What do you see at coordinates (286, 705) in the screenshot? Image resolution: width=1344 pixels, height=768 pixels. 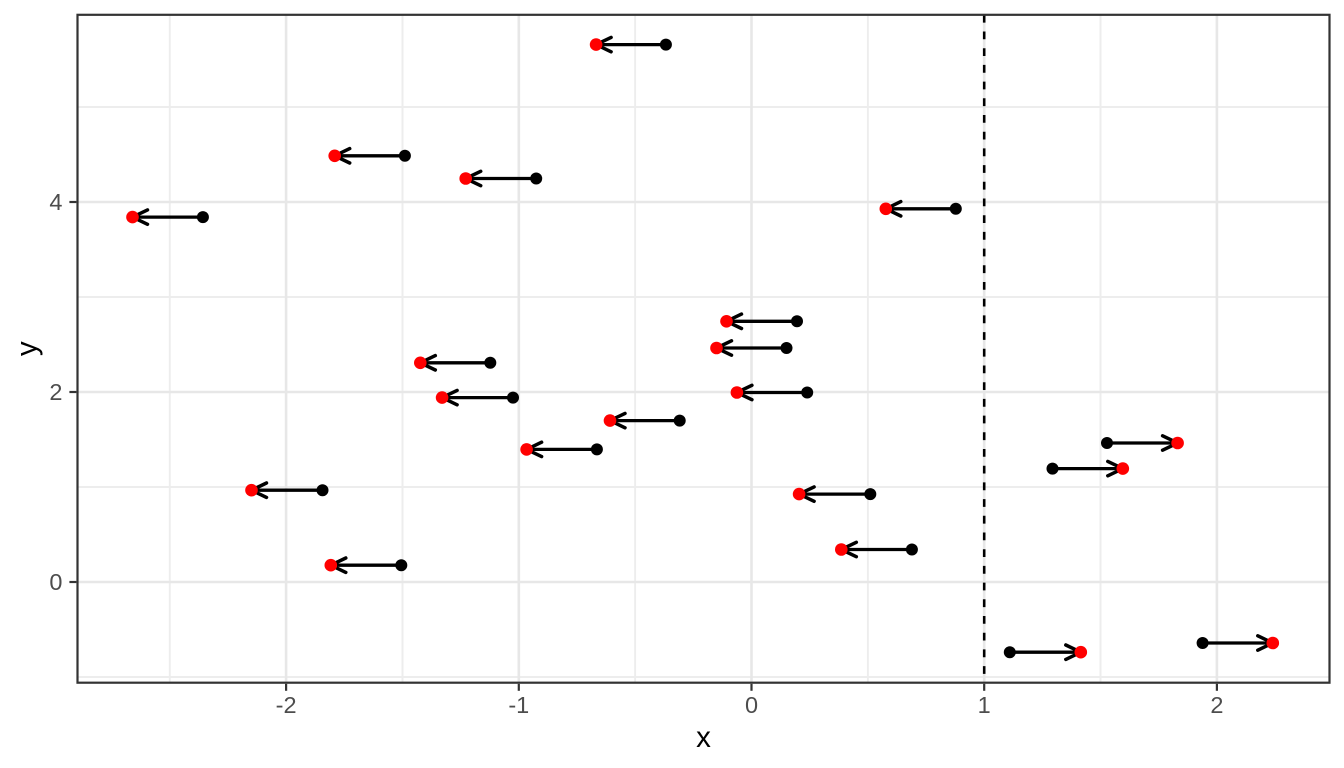 I see `svg-text: -2` at bounding box center [286, 705].